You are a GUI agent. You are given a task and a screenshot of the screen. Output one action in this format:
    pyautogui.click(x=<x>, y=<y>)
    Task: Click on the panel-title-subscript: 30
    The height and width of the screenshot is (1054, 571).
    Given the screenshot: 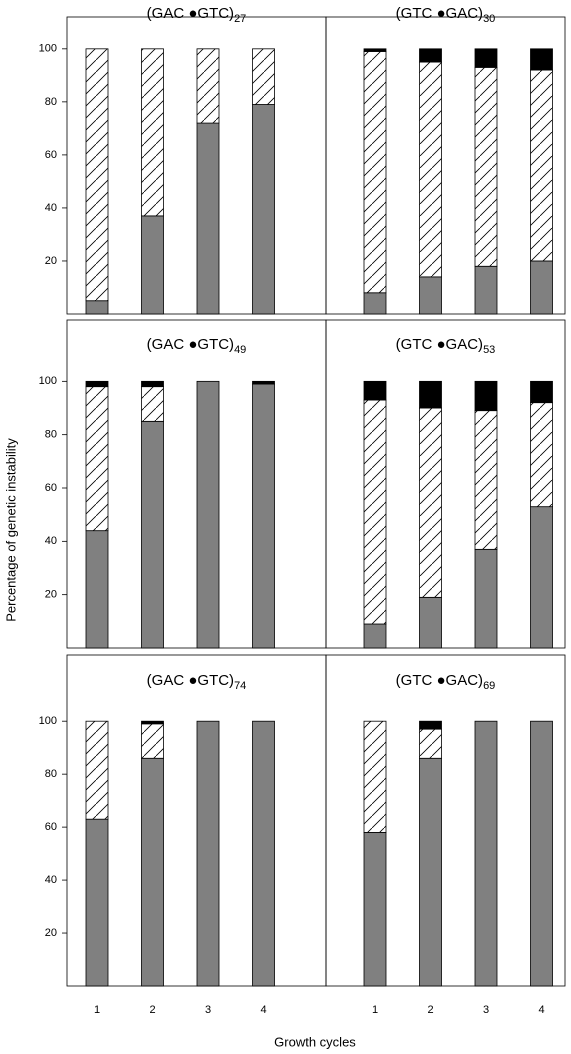 What is the action you would take?
    pyautogui.click(x=489, y=19)
    